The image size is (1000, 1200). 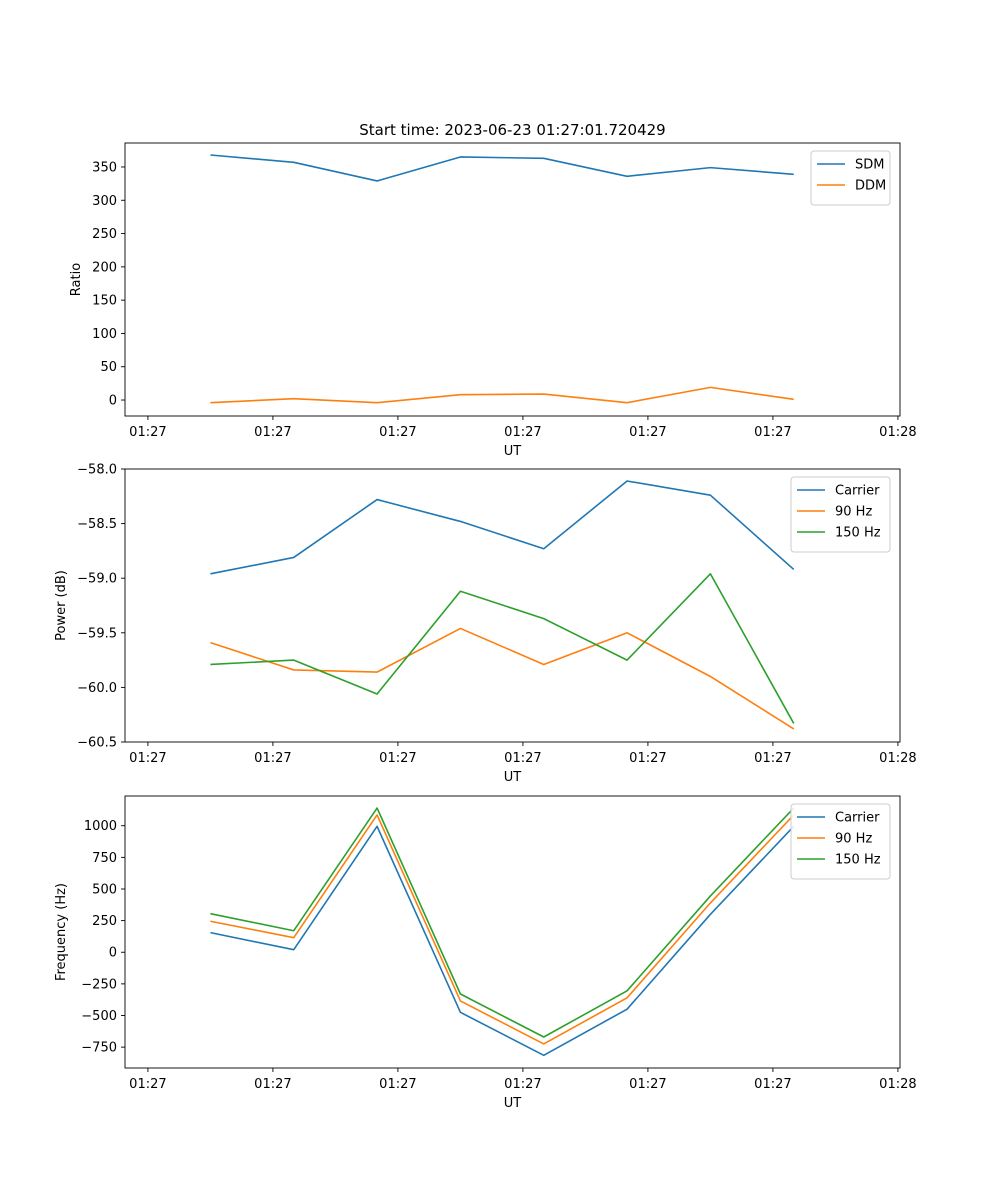 I want to click on y-tick-label: −60.5, so click(x=97, y=743).